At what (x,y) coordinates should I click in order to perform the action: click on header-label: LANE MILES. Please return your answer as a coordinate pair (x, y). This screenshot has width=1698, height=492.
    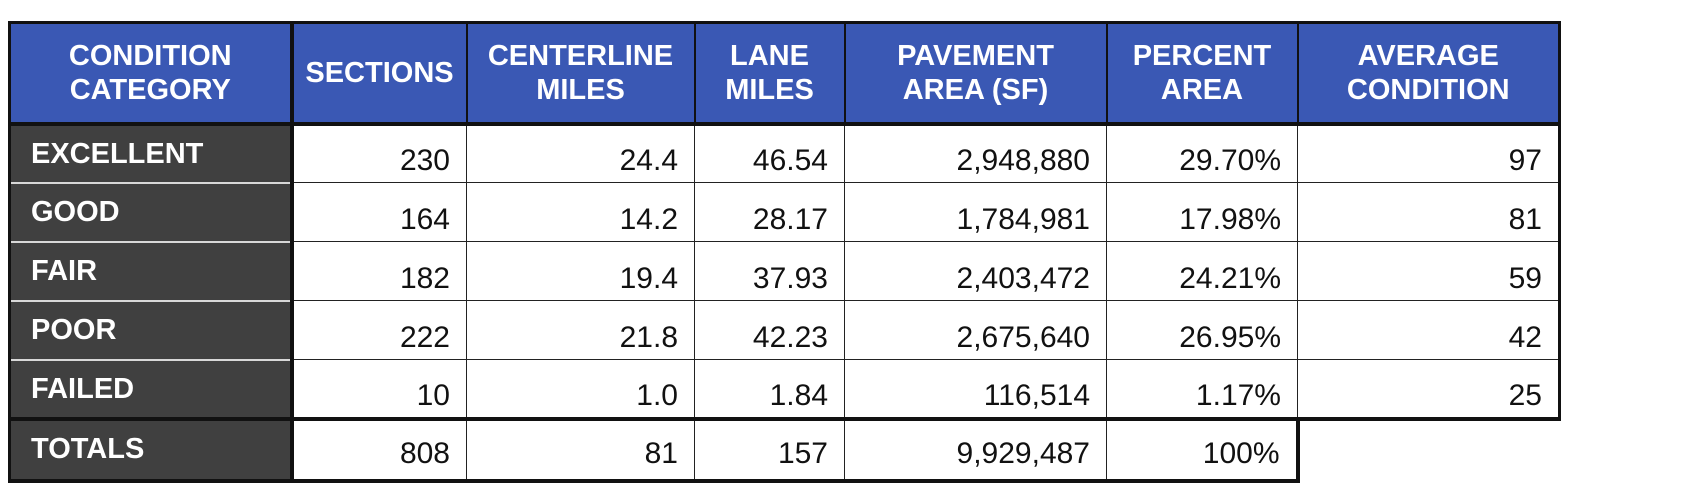
    Looking at the image, I should click on (769, 72).